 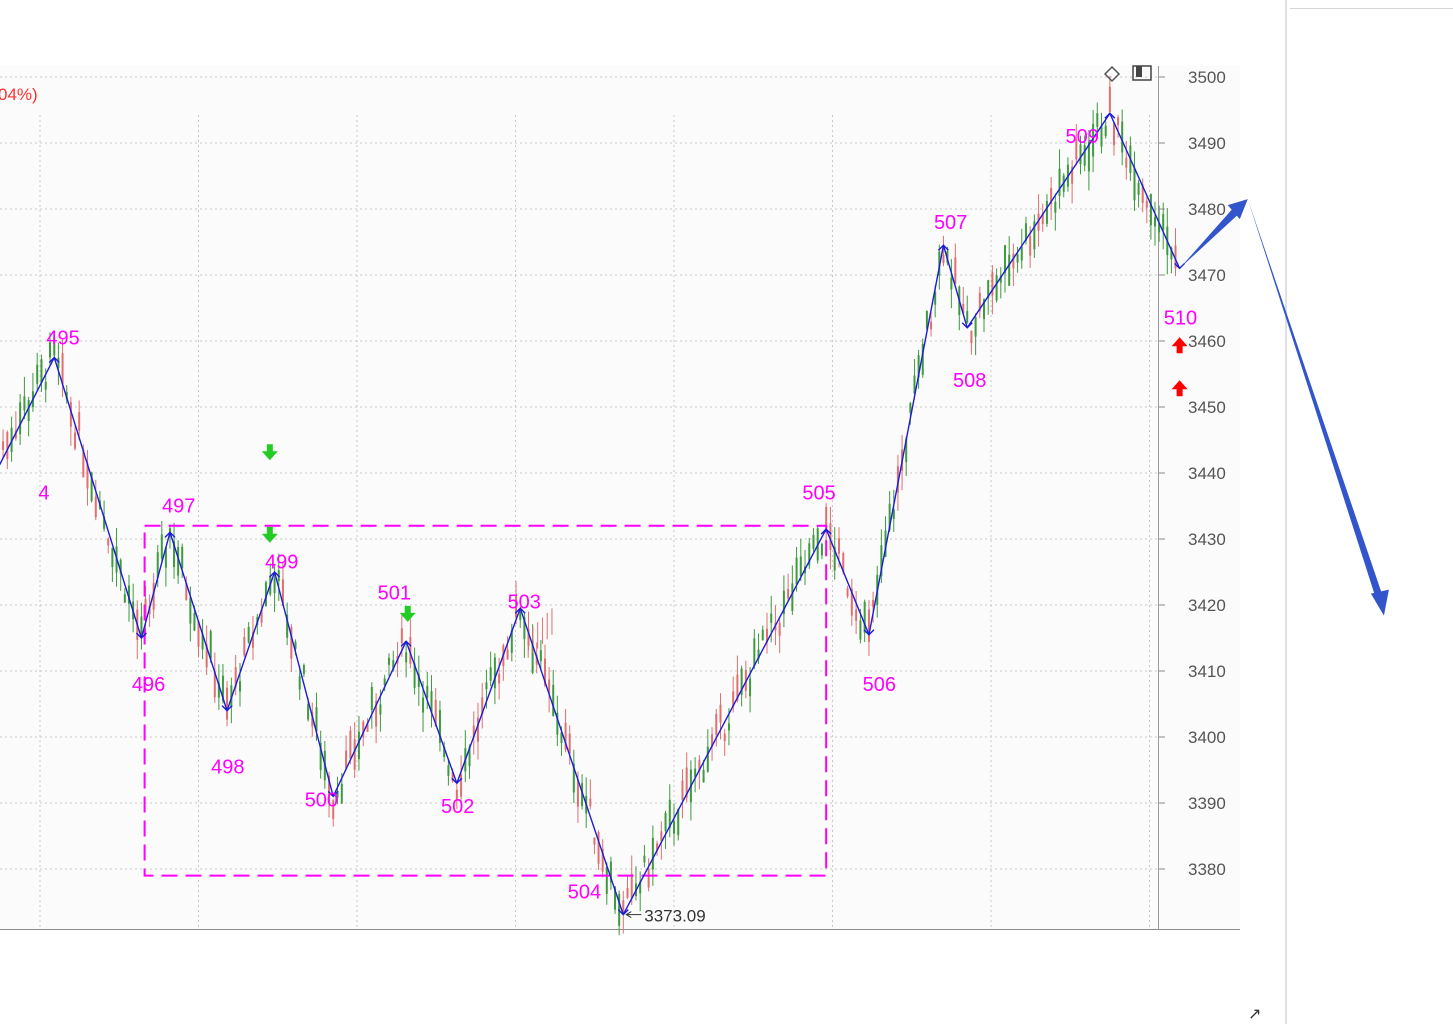 What do you see at coordinates (19, 94) in the screenshot?
I see `header-fragment: 04%)` at bounding box center [19, 94].